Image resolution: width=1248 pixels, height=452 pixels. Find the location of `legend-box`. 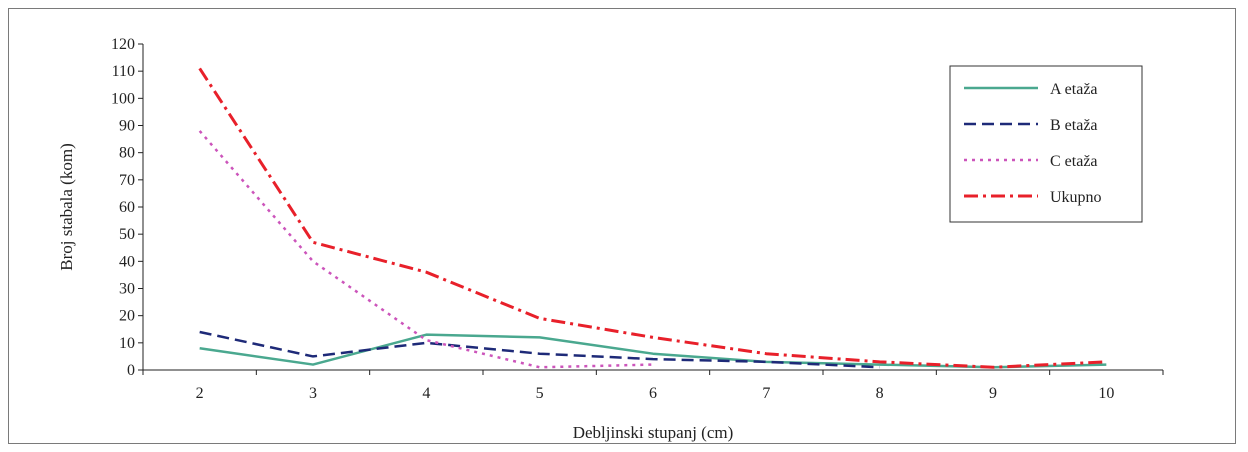

legend-box is located at coordinates (1046, 144).